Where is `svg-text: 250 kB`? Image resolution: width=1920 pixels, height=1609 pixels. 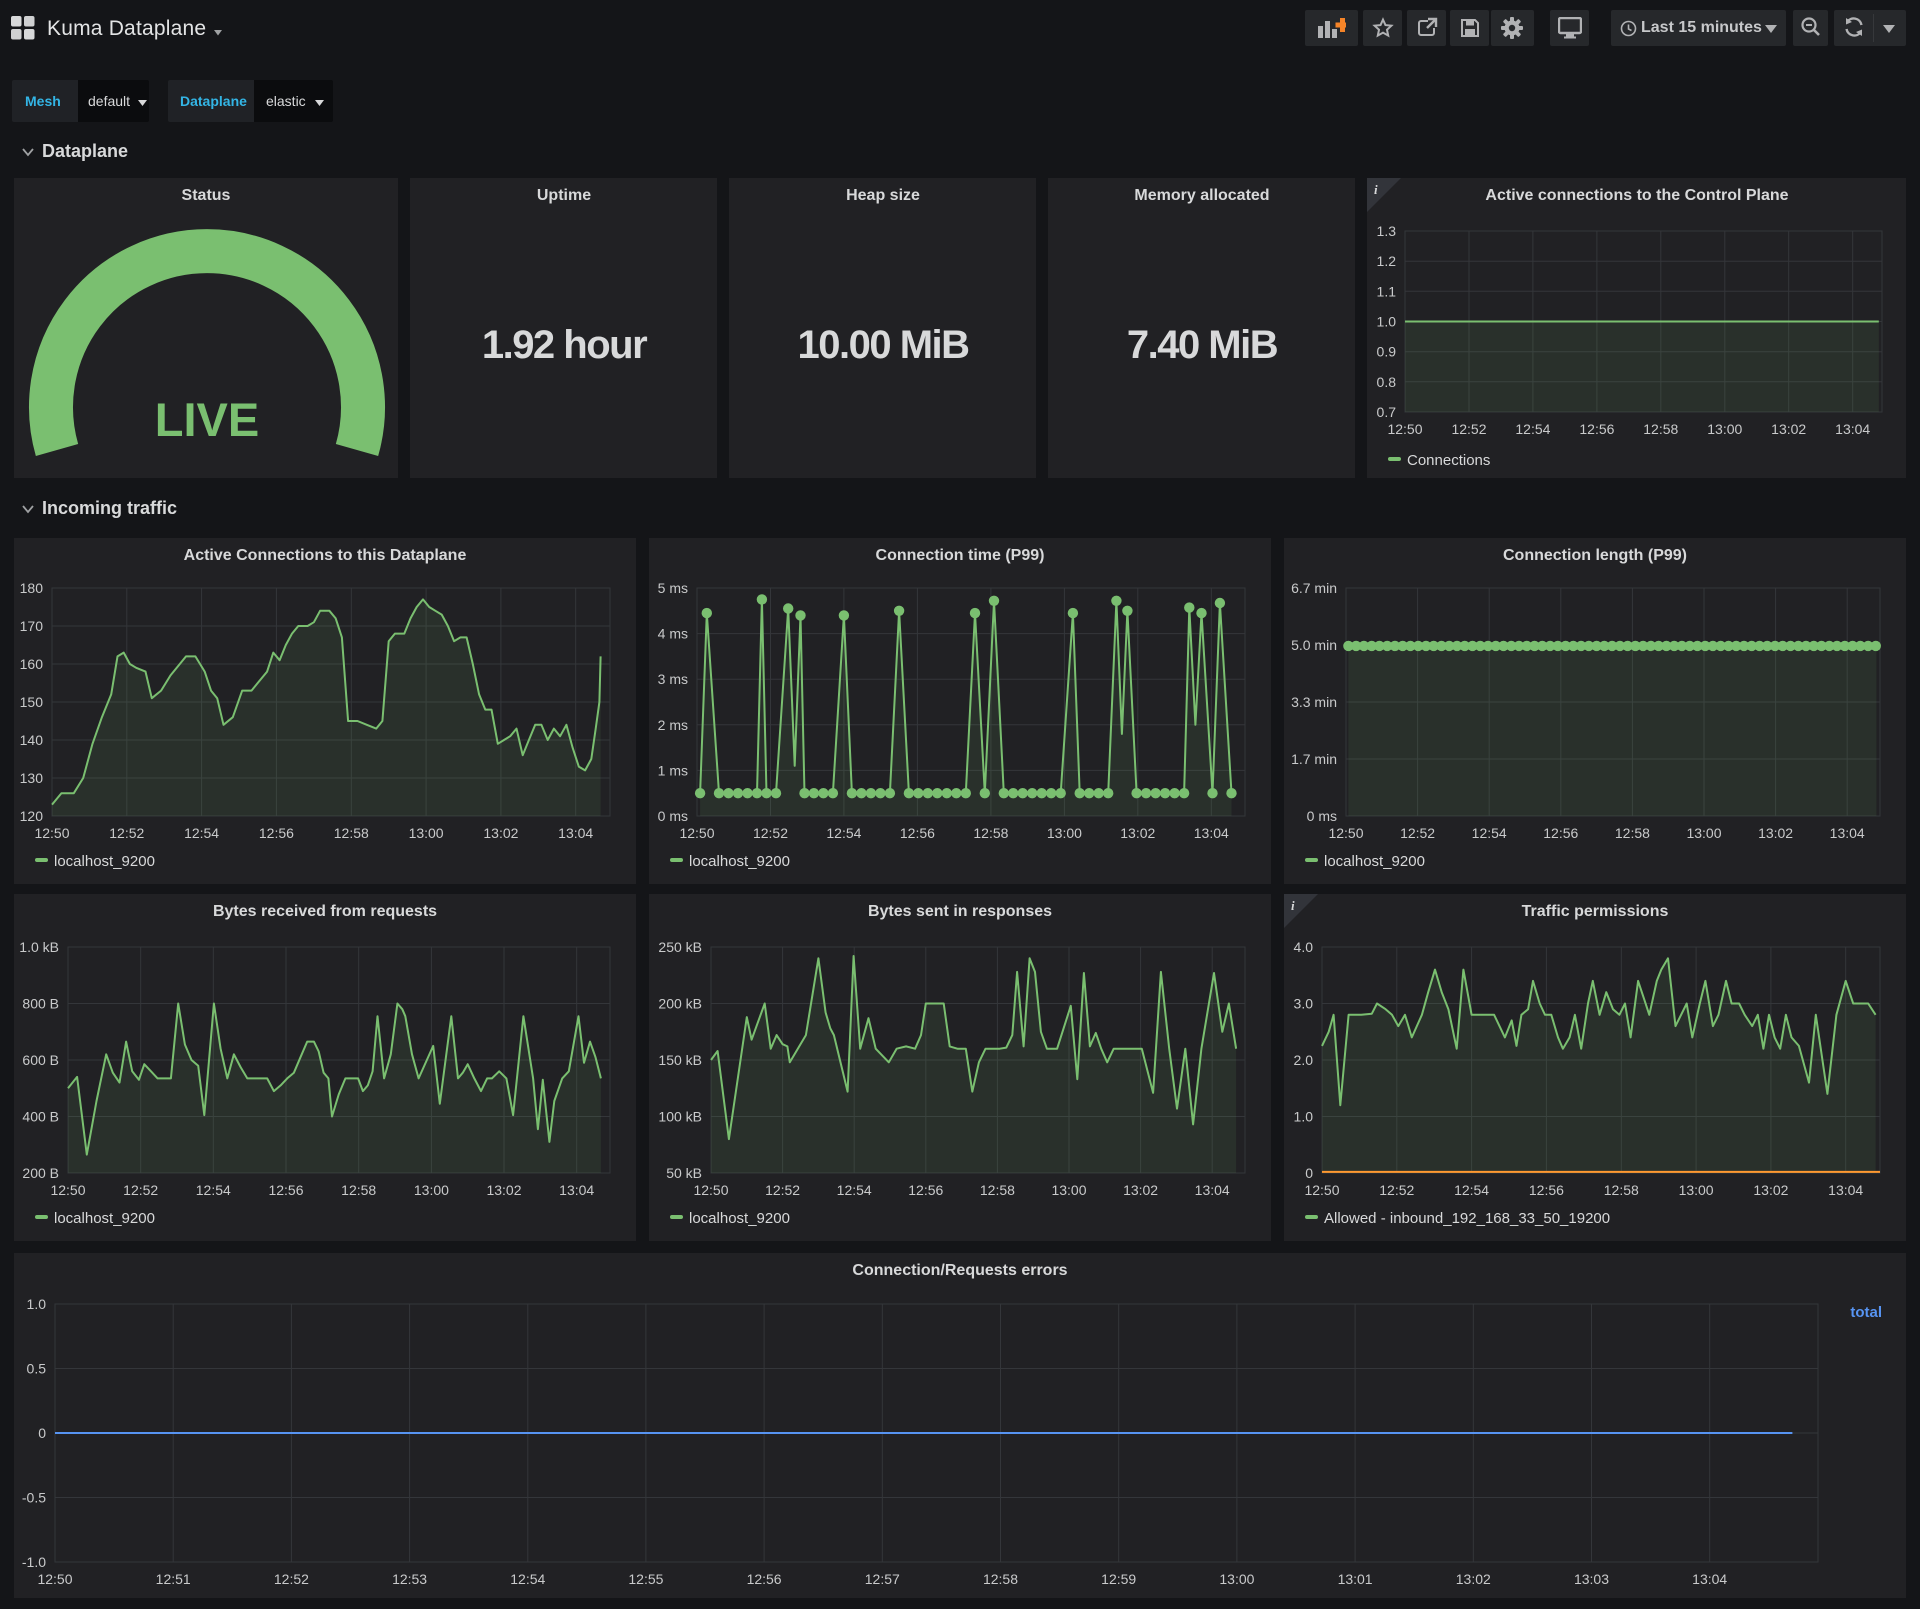 svg-text: 250 kB is located at coordinates (680, 947).